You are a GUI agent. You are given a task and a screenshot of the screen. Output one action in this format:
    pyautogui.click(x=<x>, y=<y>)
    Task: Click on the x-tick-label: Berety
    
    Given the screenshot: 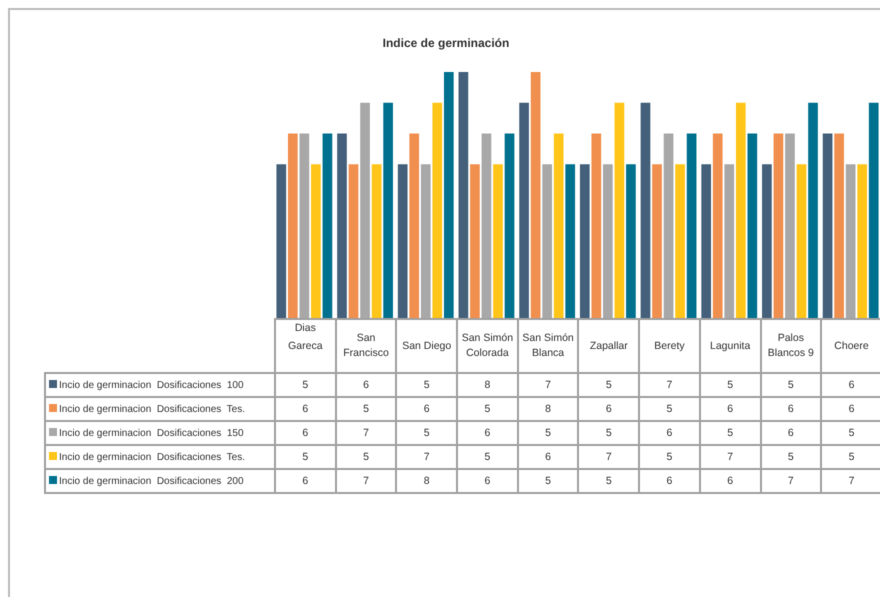 What is the action you would take?
    pyautogui.click(x=669, y=346)
    